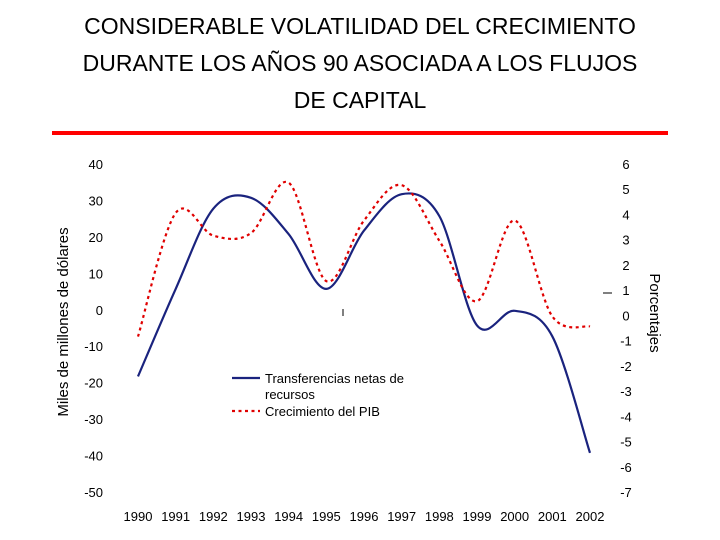 The image size is (720, 540). What do you see at coordinates (360, 26) in the screenshot?
I see `title-line-1: CONSIDERABLE VOLATILIDAD DEL CRECIMIENTO` at bounding box center [360, 26].